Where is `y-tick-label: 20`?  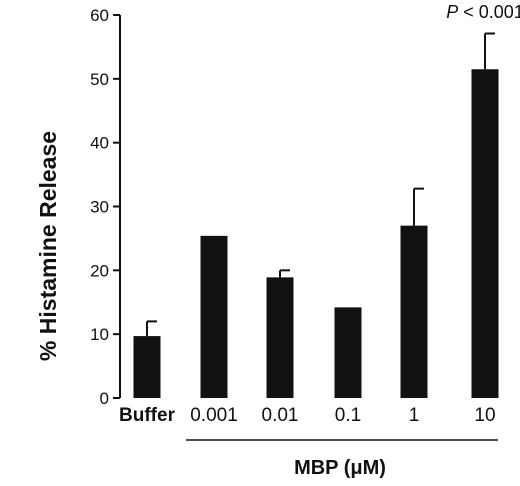
y-tick-label: 20 is located at coordinates (99, 270).